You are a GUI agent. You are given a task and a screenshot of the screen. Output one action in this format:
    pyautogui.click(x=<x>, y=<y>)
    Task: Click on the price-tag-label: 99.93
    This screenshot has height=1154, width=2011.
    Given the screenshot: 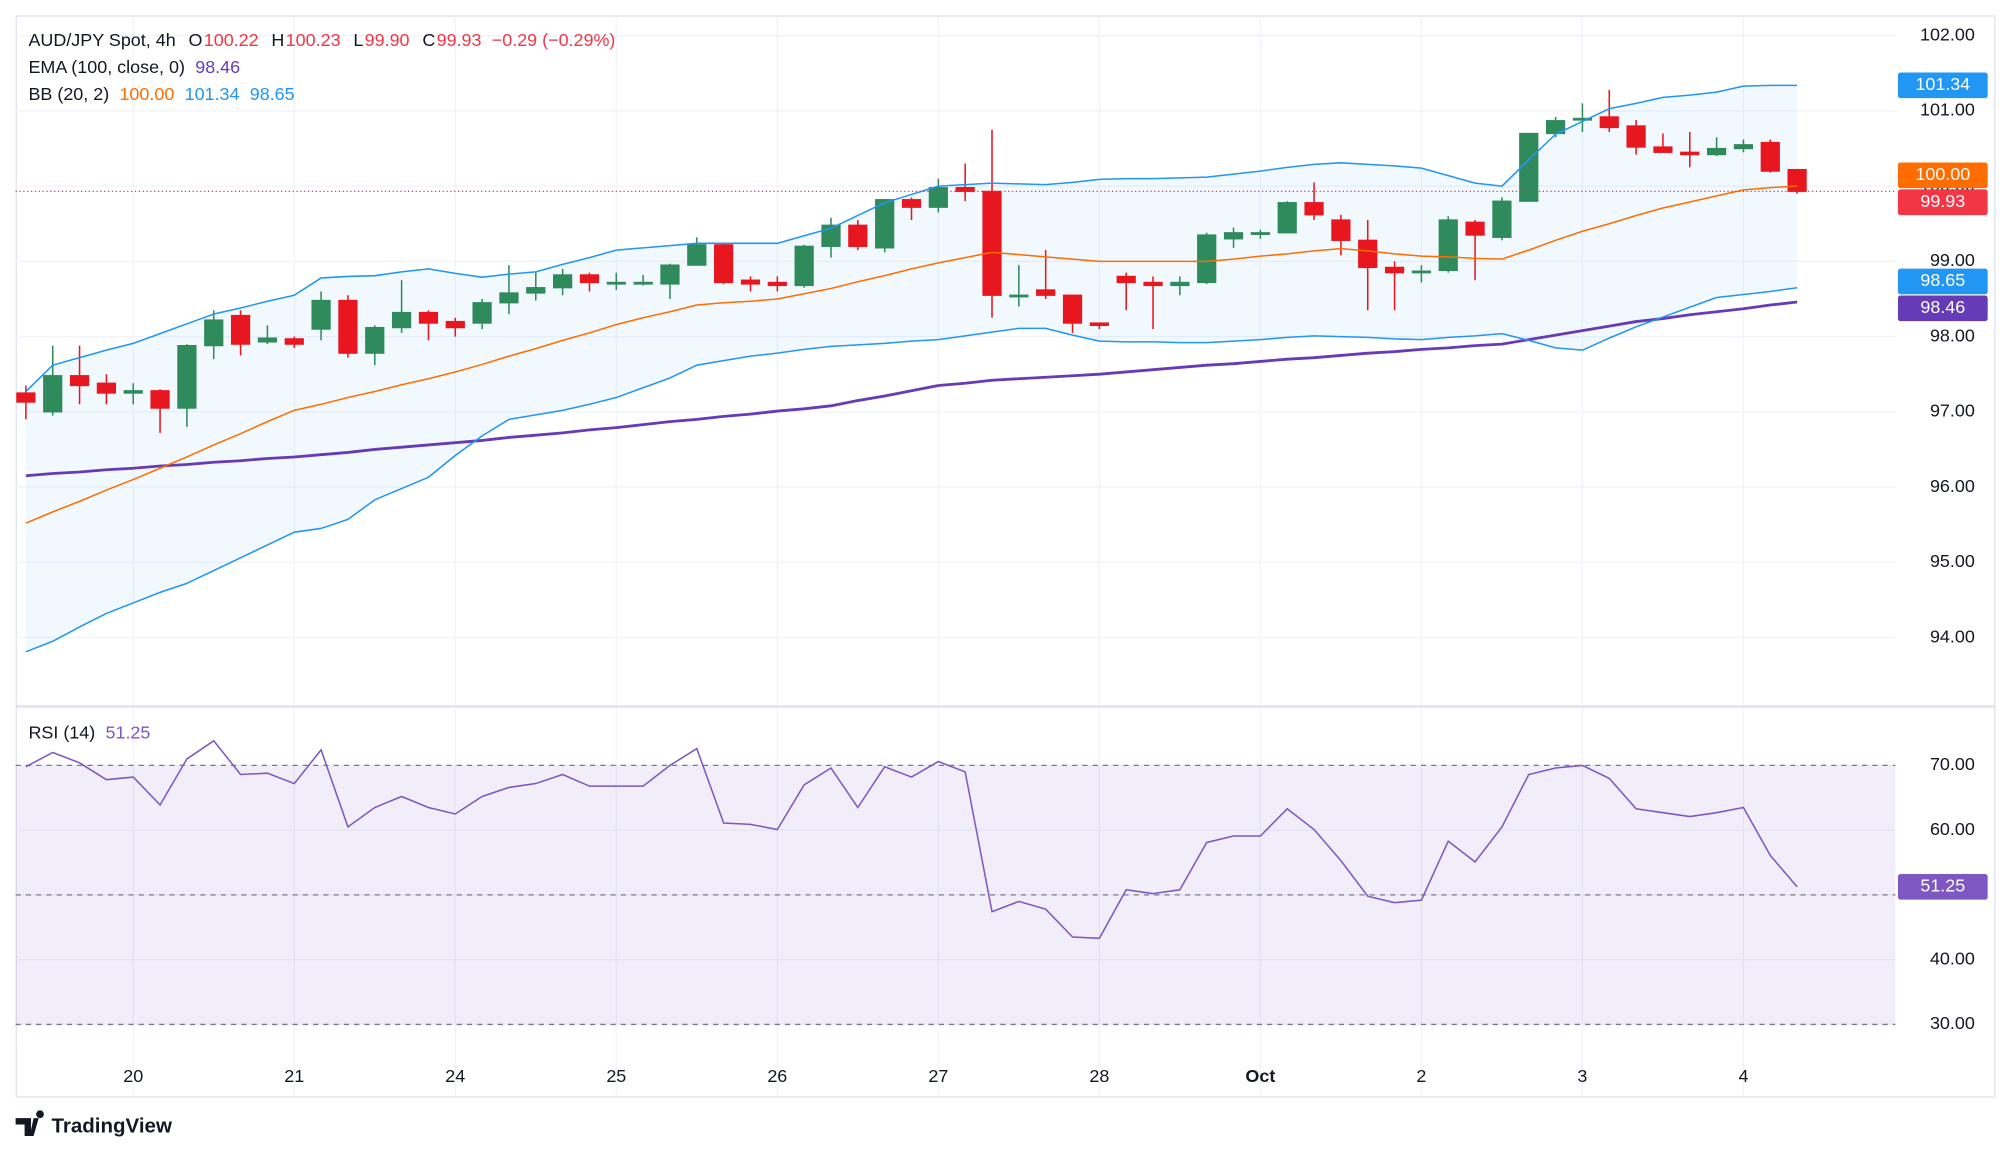 What is the action you would take?
    pyautogui.click(x=1942, y=201)
    